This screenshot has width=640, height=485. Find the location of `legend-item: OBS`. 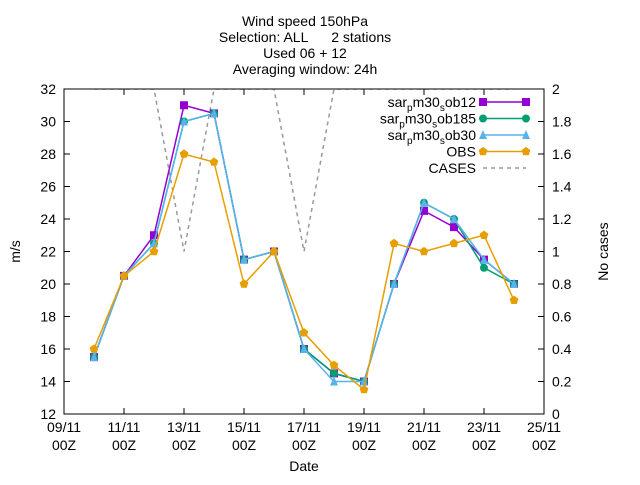

legend-item: OBS is located at coordinates (488, 152).